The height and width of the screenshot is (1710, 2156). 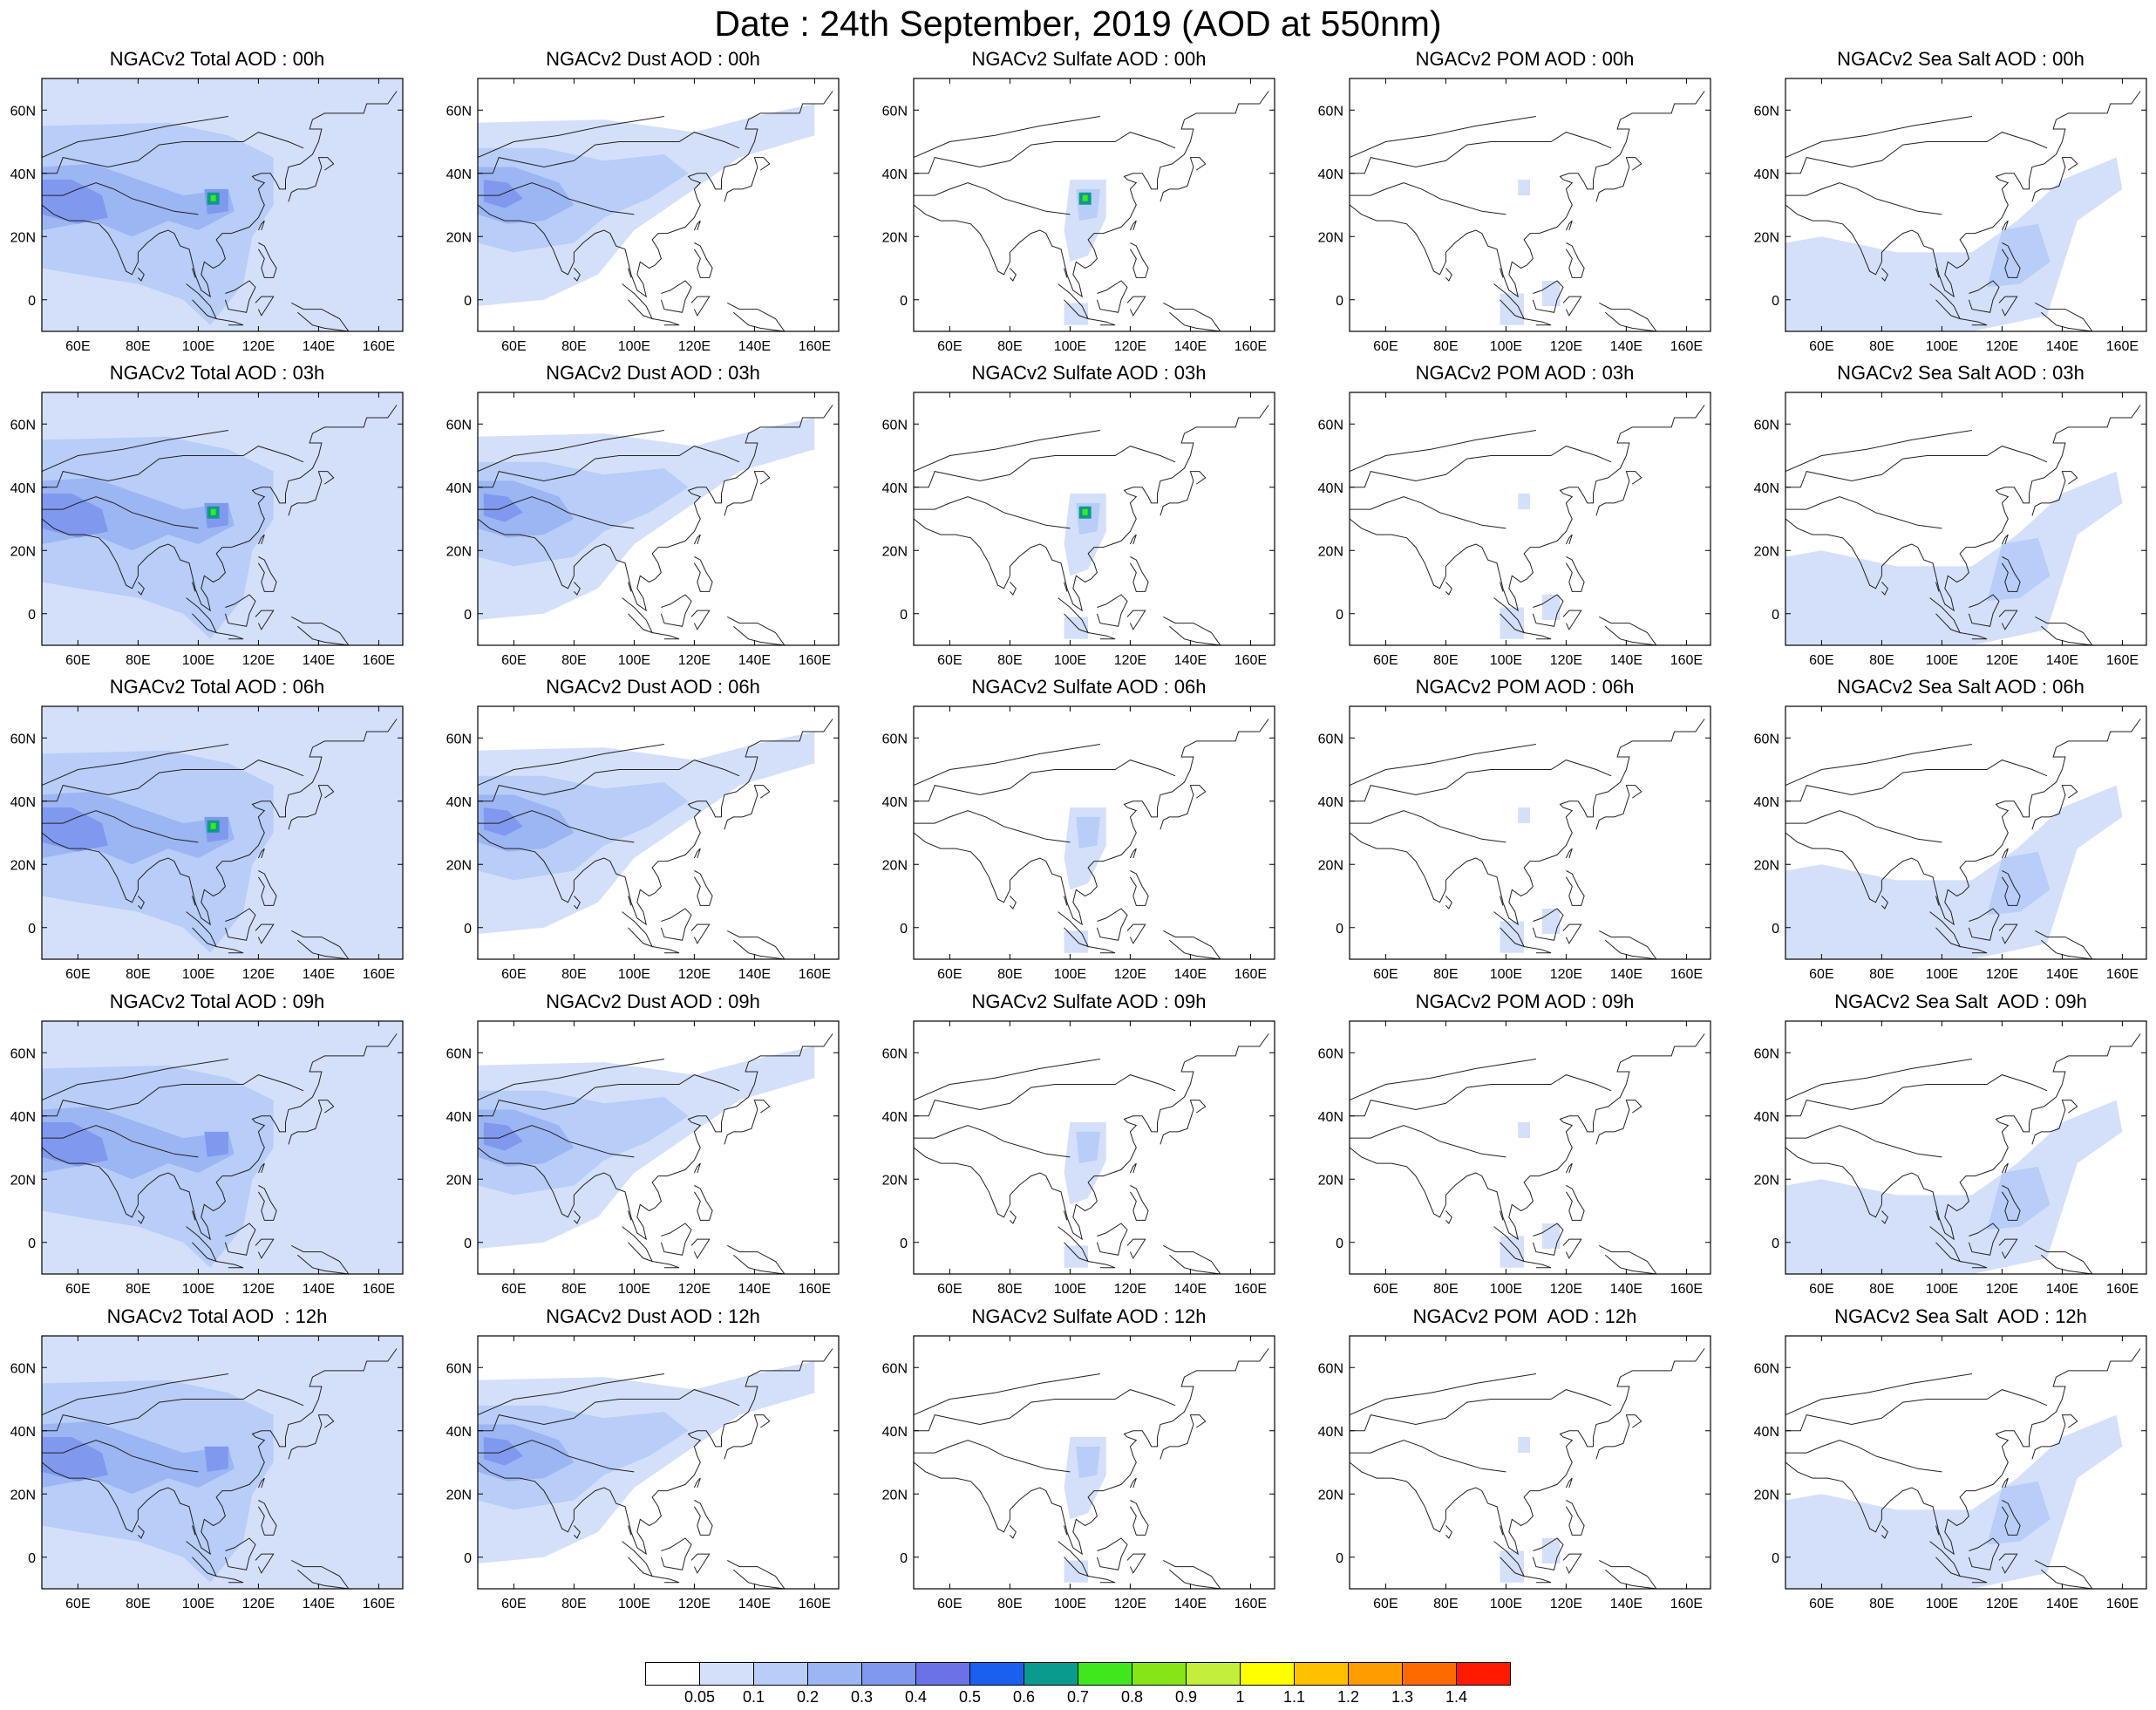 What do you see at coordinates (950, 1289) in the screenshot?
I see `x-tick-label: 60E` at bounding box center [950, 1289].